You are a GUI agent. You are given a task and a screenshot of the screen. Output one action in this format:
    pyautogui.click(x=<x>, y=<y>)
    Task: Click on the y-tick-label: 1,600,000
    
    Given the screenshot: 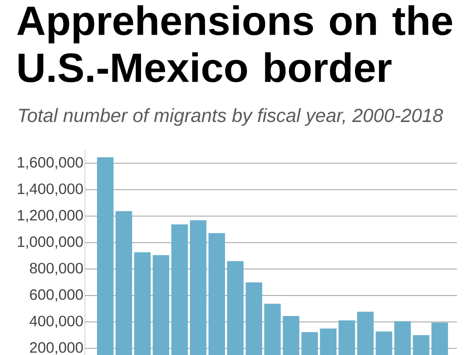 What is the action you would take?
    pyautogui.click(x=50, y=163)
    